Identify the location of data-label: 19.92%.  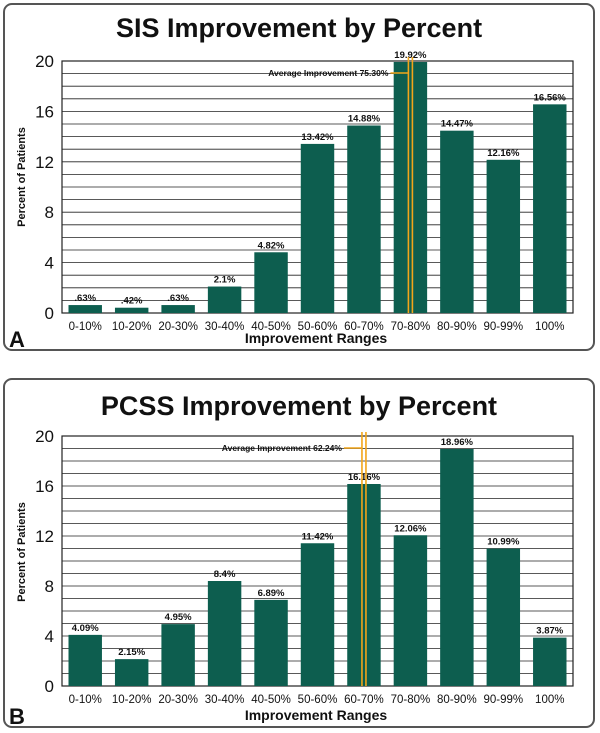
(410, 55).